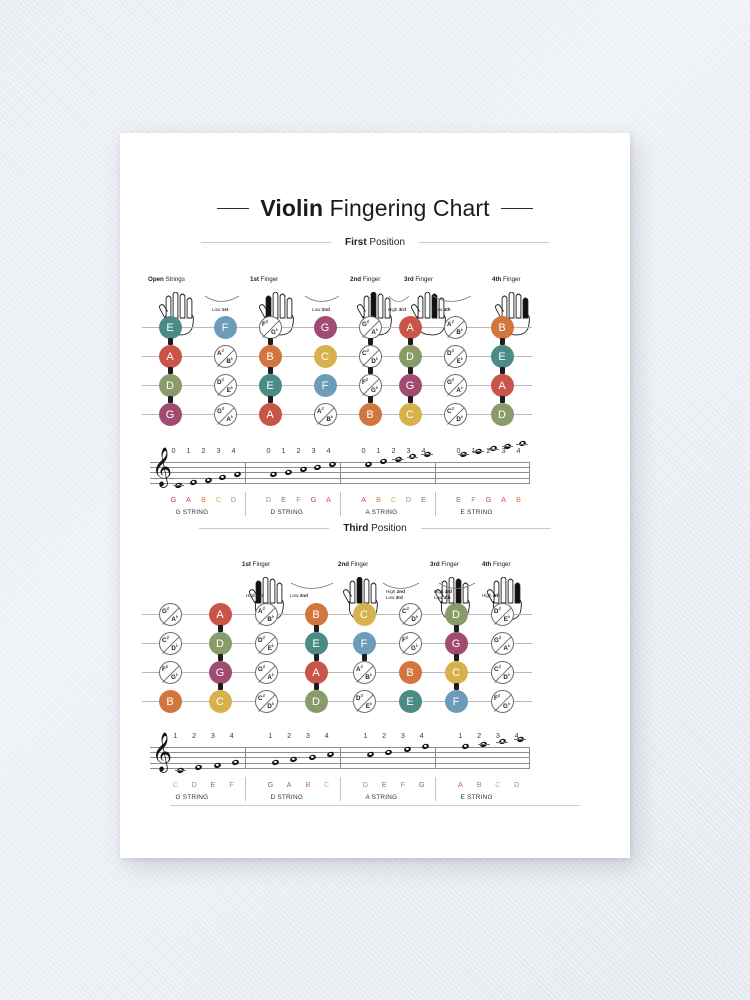 The image size is (750, 1000). Describe the element at coordinates (484, 242) in the screenshot. I see `section-rule-right` at that location.